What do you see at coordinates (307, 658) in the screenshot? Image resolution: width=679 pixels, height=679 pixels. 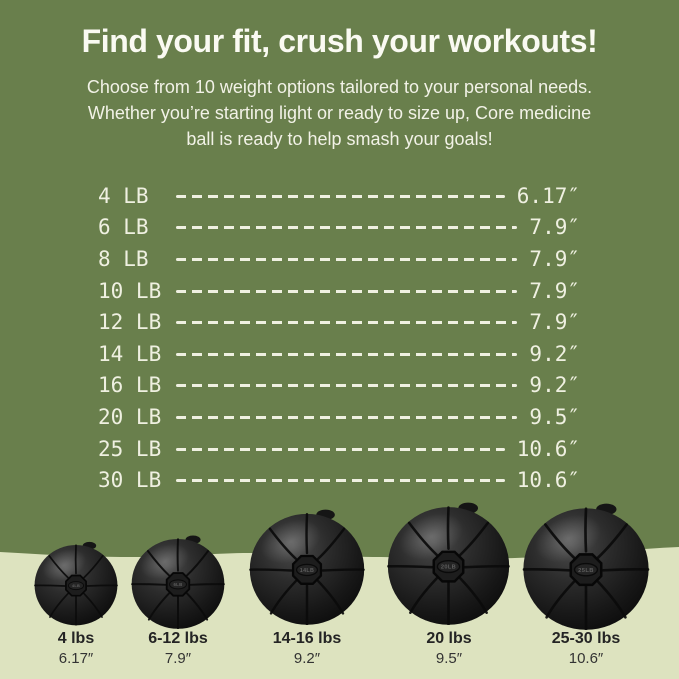 I see `ball-size-label: 9.2″` at bounding box center [307, 658].